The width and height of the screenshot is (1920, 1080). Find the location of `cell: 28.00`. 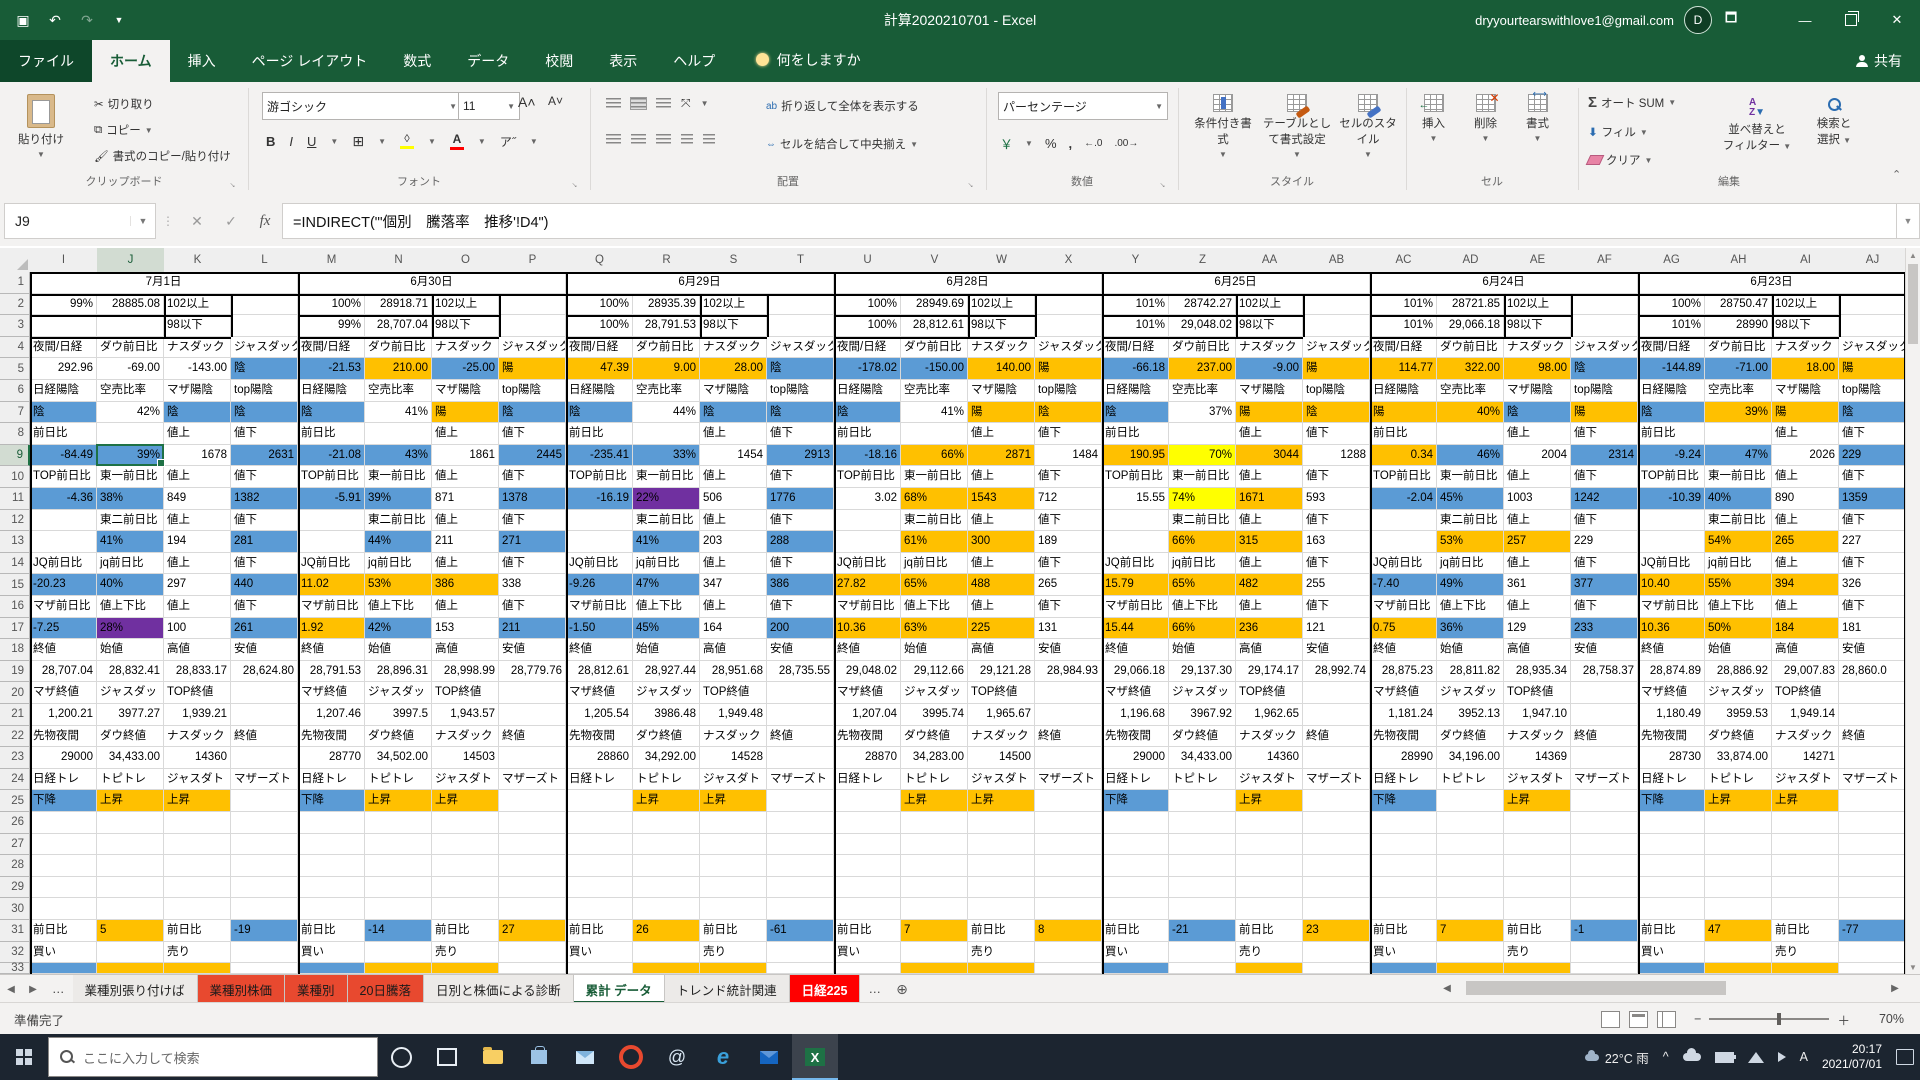

cell: 28.00 is located at coordinates (733, 369).